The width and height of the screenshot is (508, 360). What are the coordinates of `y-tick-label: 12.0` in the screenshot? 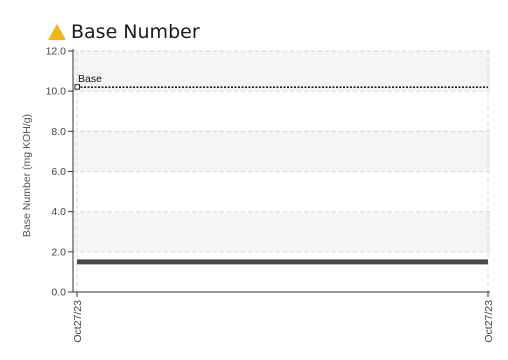 It's located at (56, 52).